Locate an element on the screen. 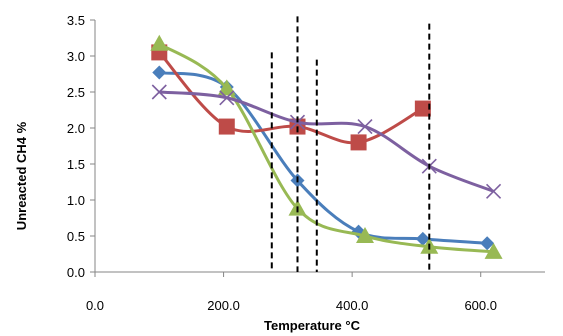 The image size is (563, 336). x-axis-title: Temperature °C is located at coordinates (312, 325).